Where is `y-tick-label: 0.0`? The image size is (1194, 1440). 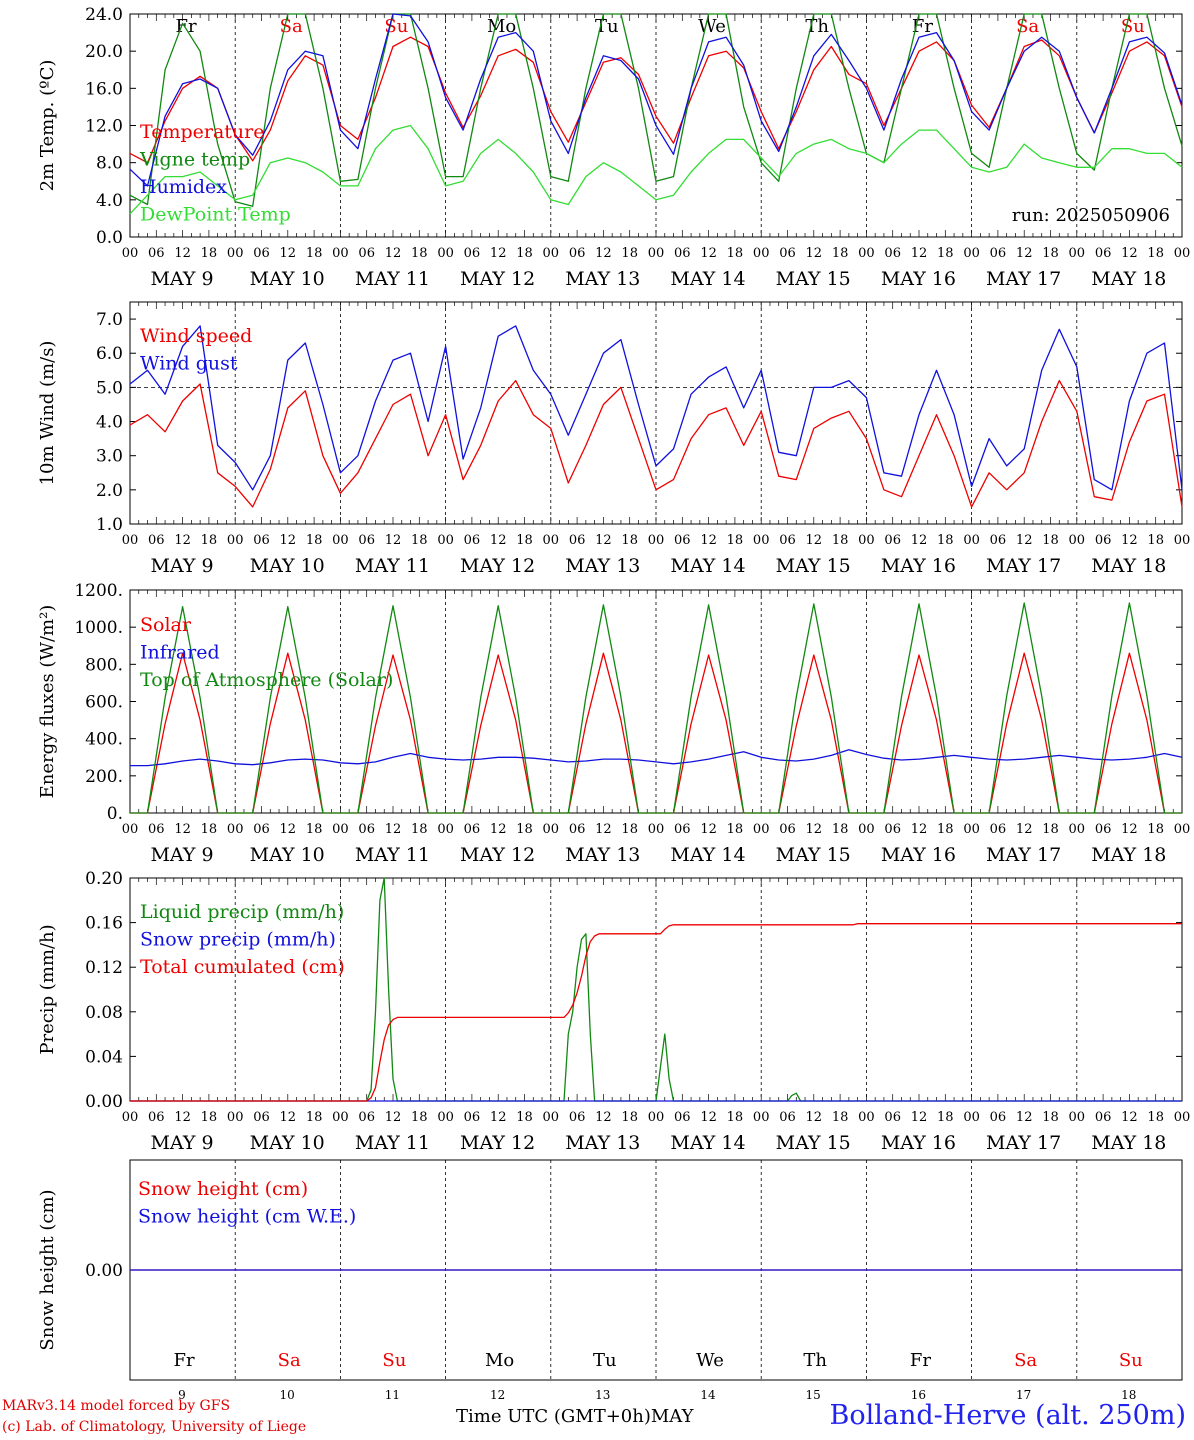
y-tick-label: 0.0 is located at coordinates (109, 238).